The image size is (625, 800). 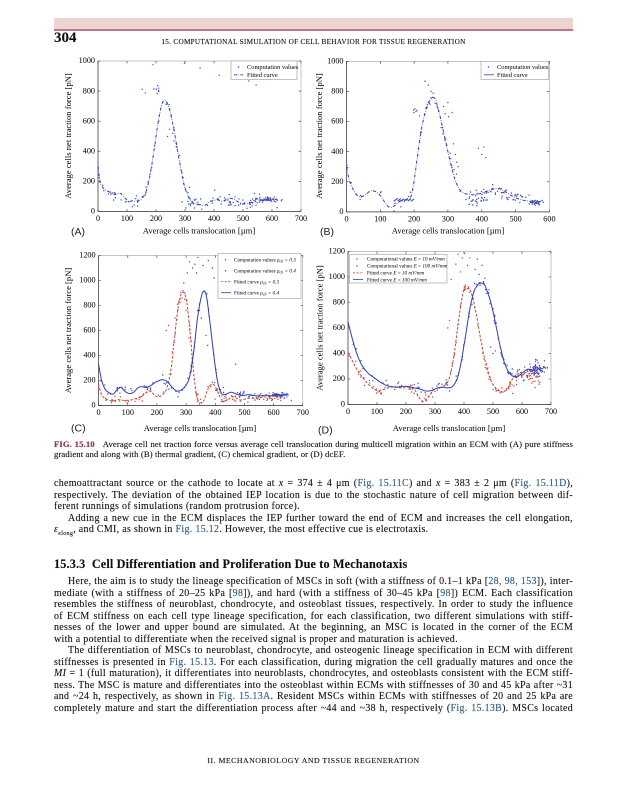 I want to click on svg-text:Computational values E = 100 m: Computational values E = 100 mV/mm, so click(x=407, y=267).